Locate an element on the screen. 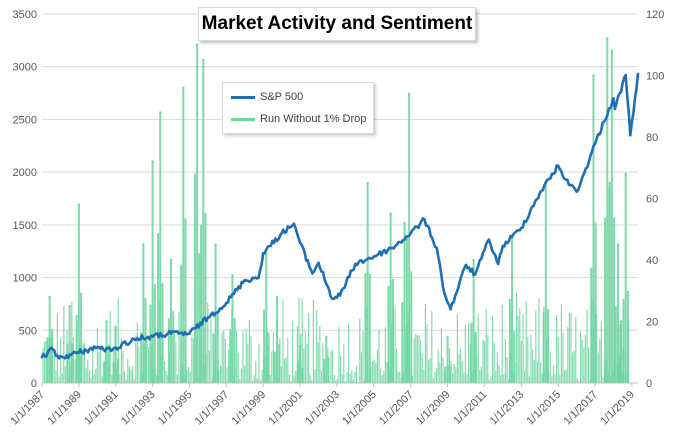 This screenshot has height=441, width=680. legend-label-run: Run Without 1% Drop is located at coordinates (313, 119).